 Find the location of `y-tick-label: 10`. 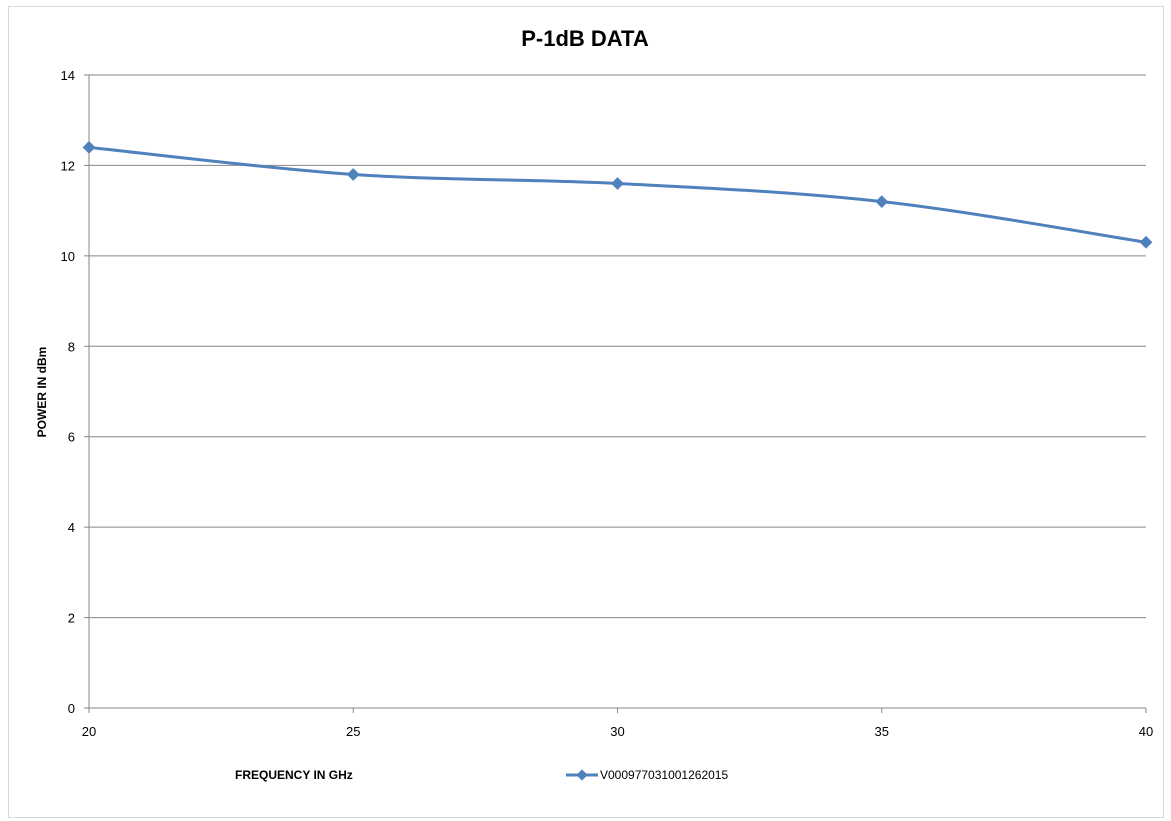

y-tick-label: 10 is located at coordinates (68, 256).